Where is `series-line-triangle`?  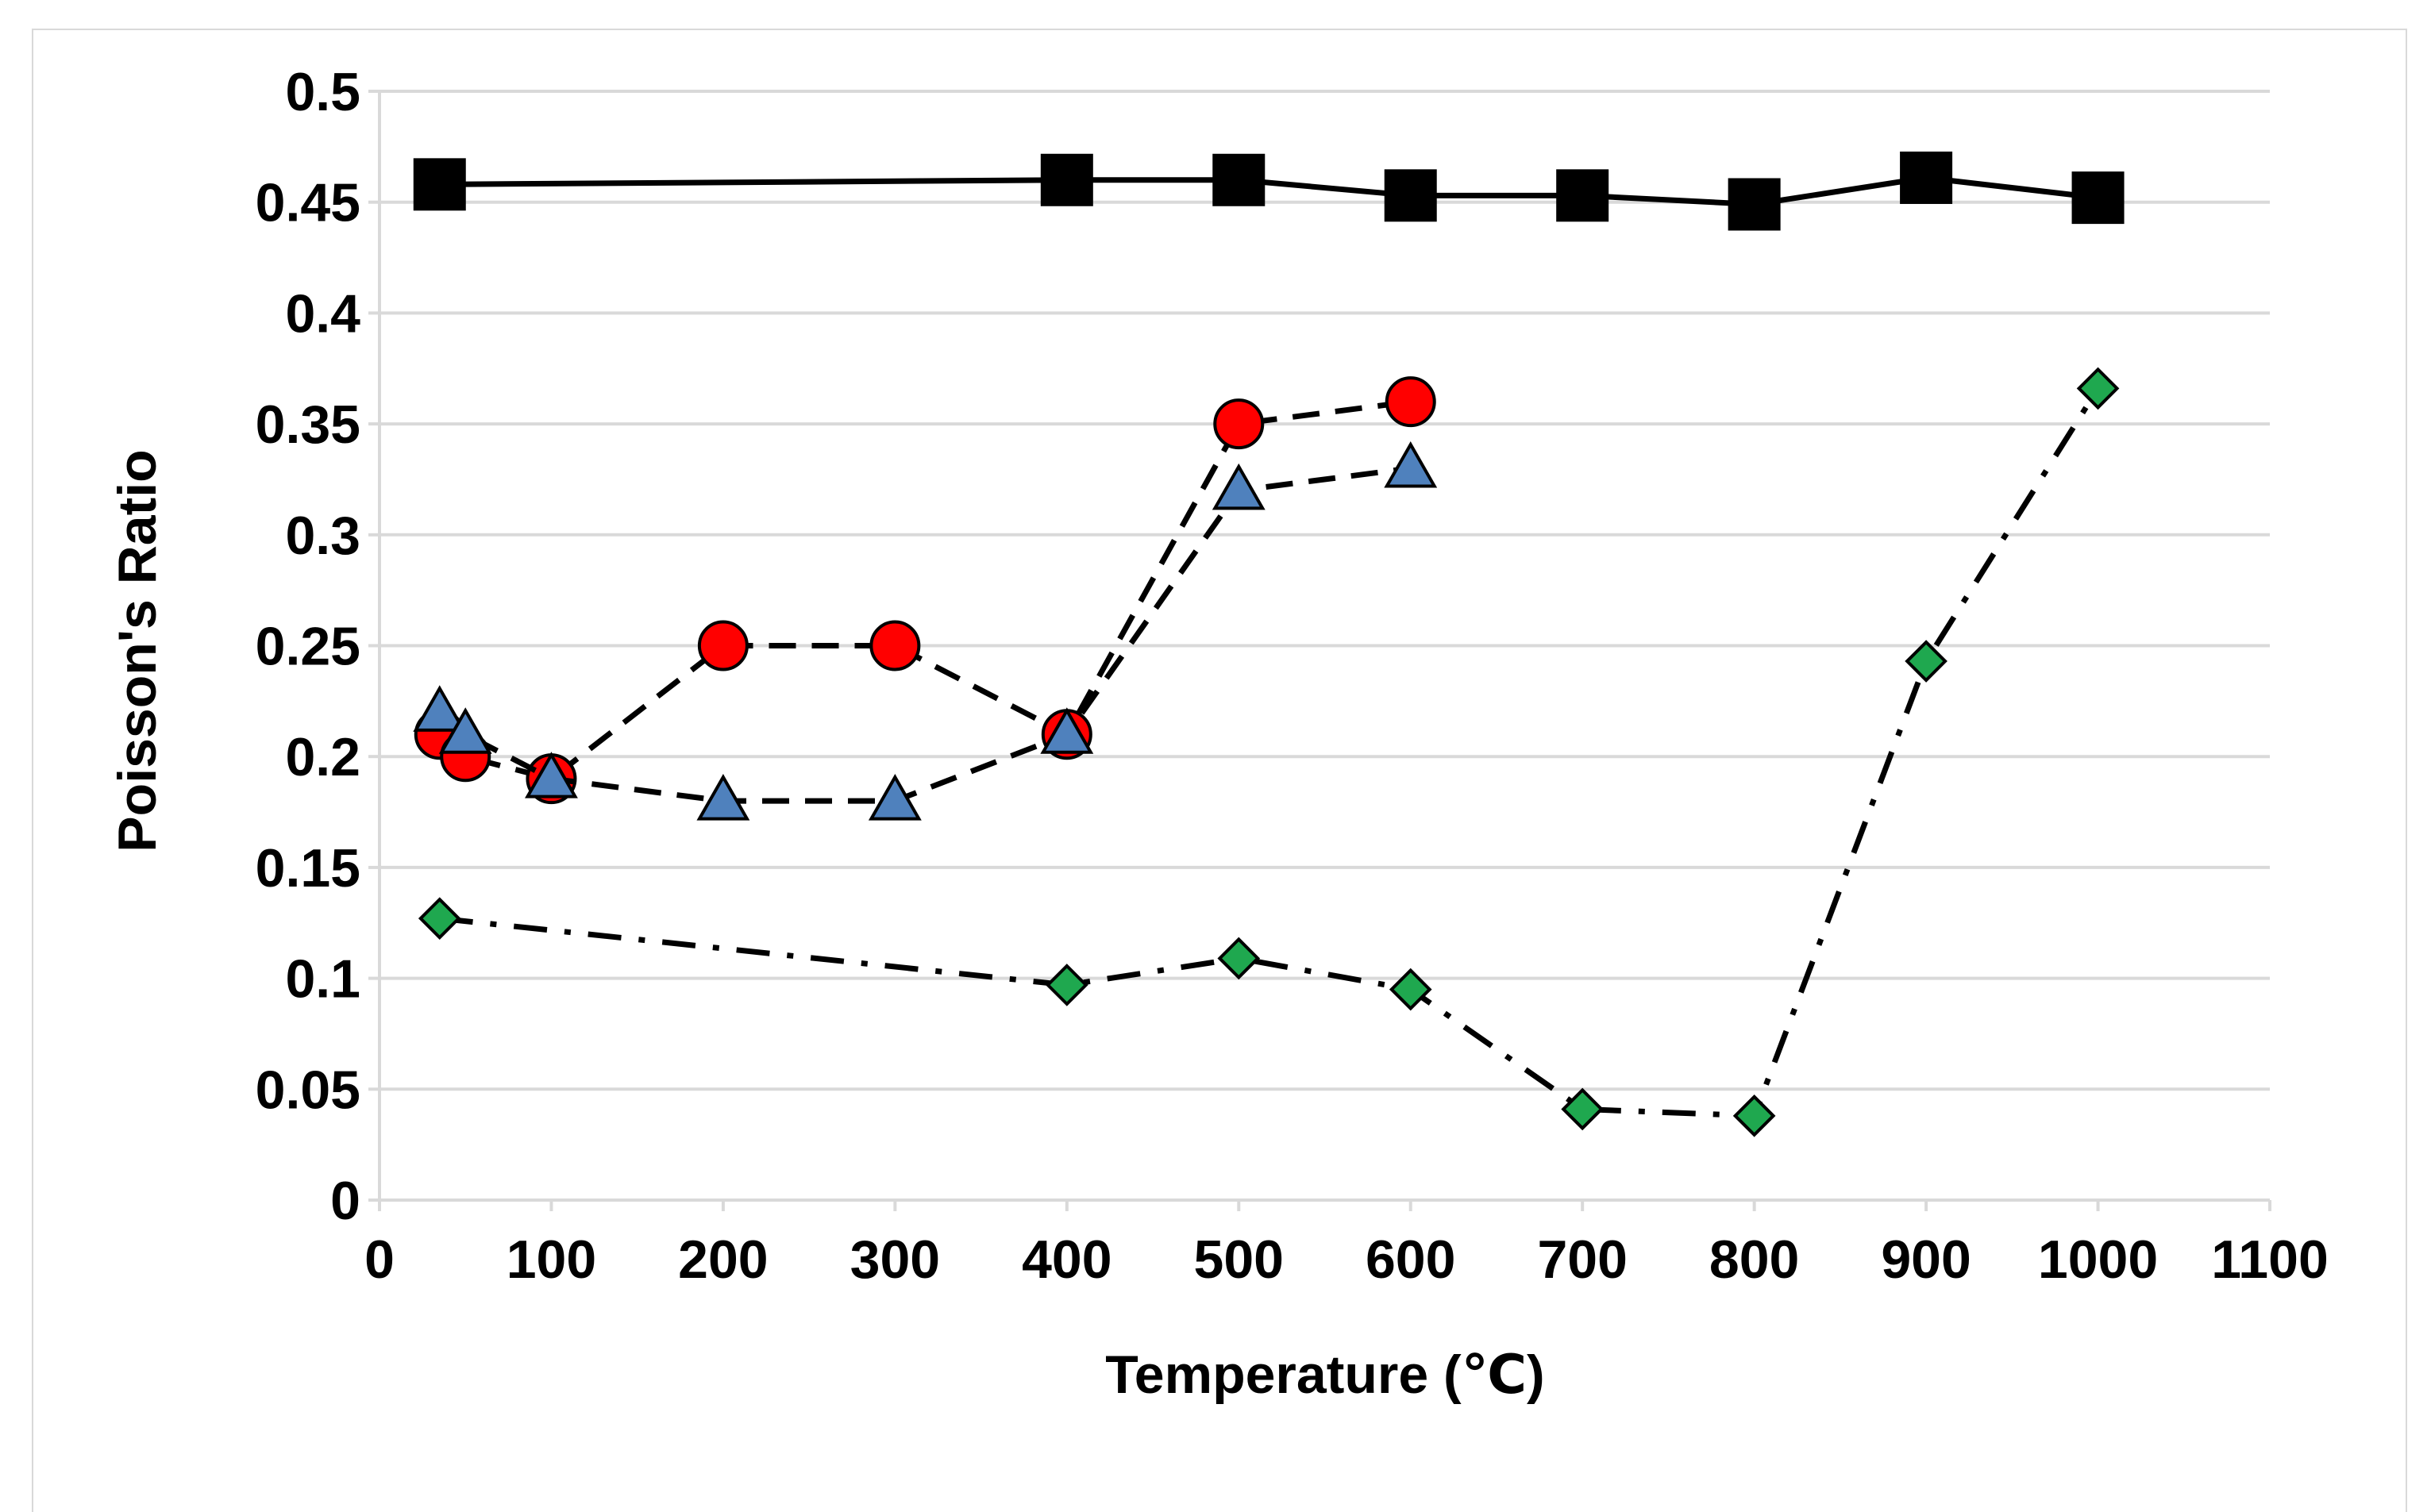
series-line-triangle is located at coordinates (925, 634).